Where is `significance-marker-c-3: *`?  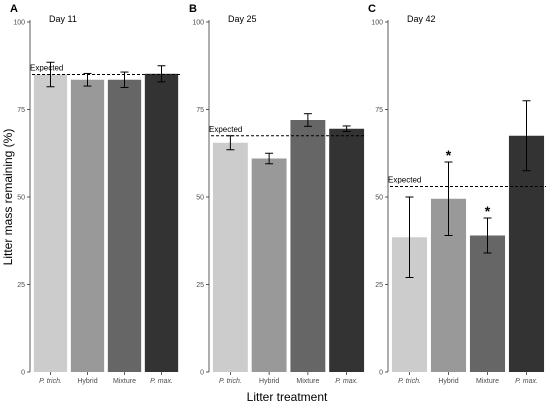
significance-marker-c-3: * is located at coordinates (488, 211).